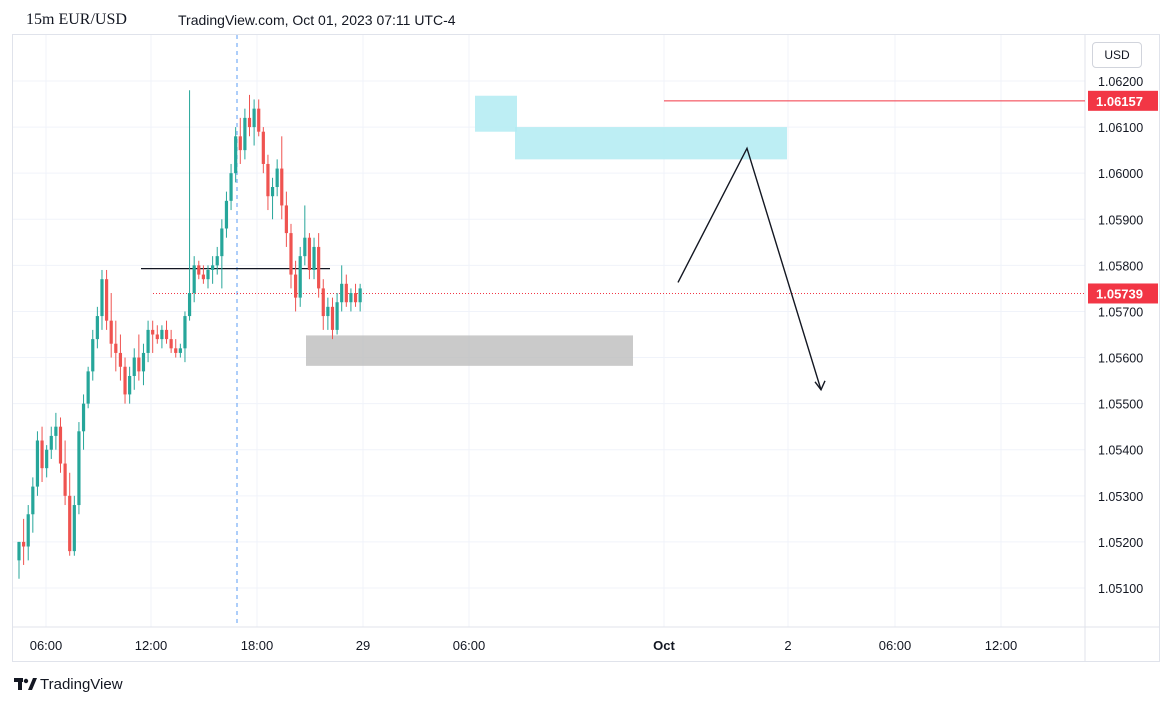 The width and height of the screenshot is (1175, 706). What do you see at coordinates (820, 386) in the screenshot?
I see `projected-arrow-head` at bounding box center [820, 386].